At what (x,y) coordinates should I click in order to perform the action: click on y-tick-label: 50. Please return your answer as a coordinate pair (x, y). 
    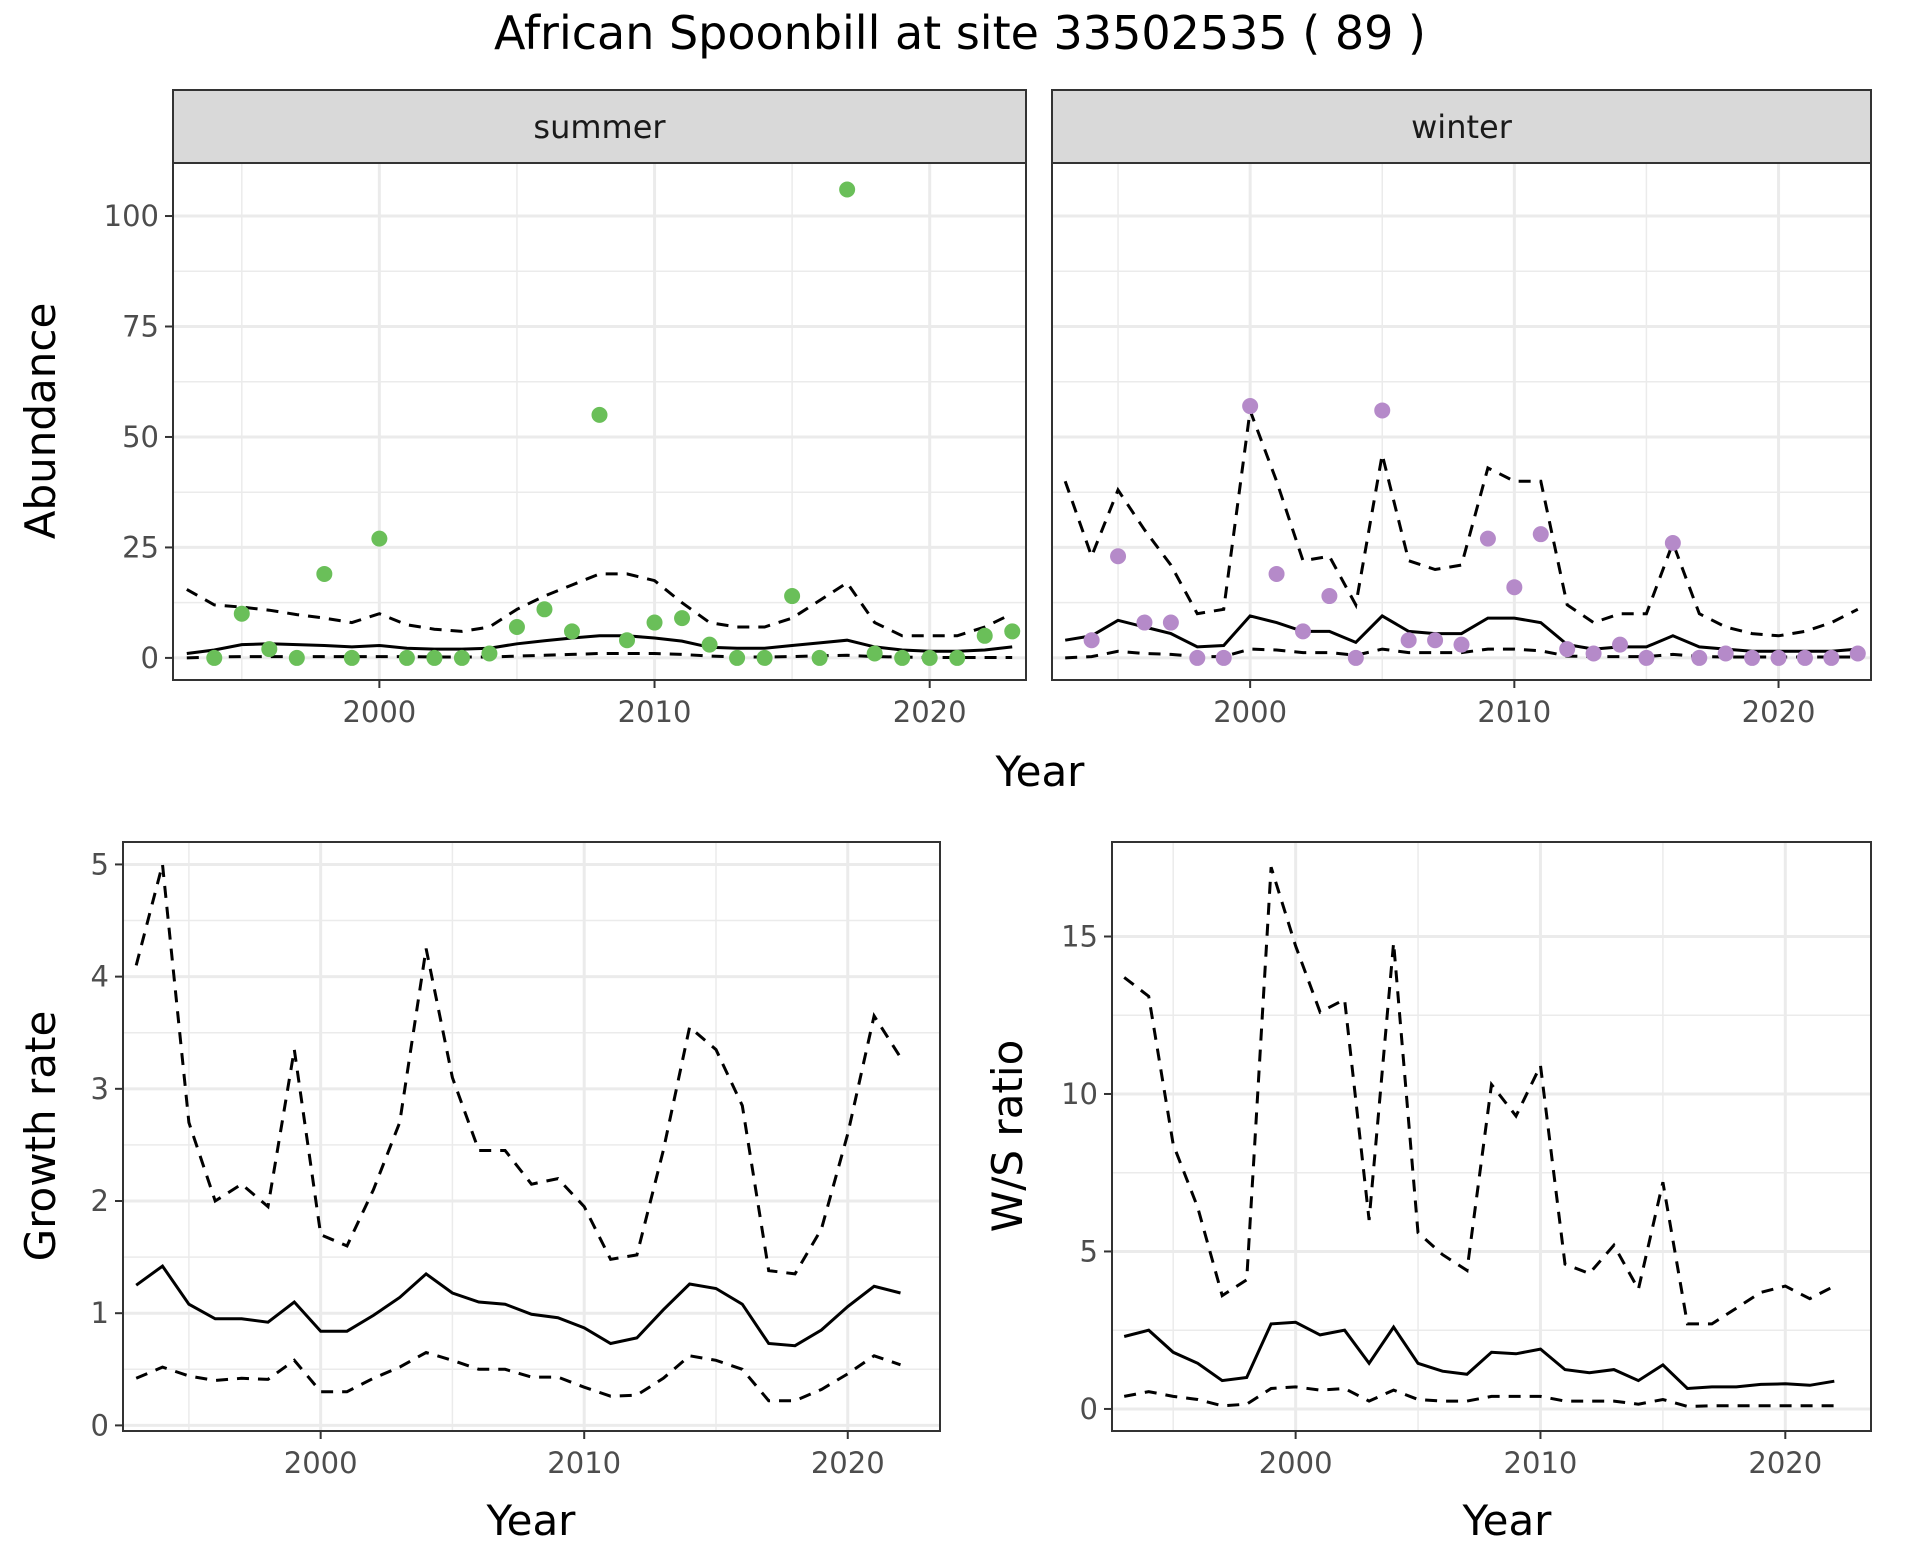
    Looking at the image, I should click on (140, 437).